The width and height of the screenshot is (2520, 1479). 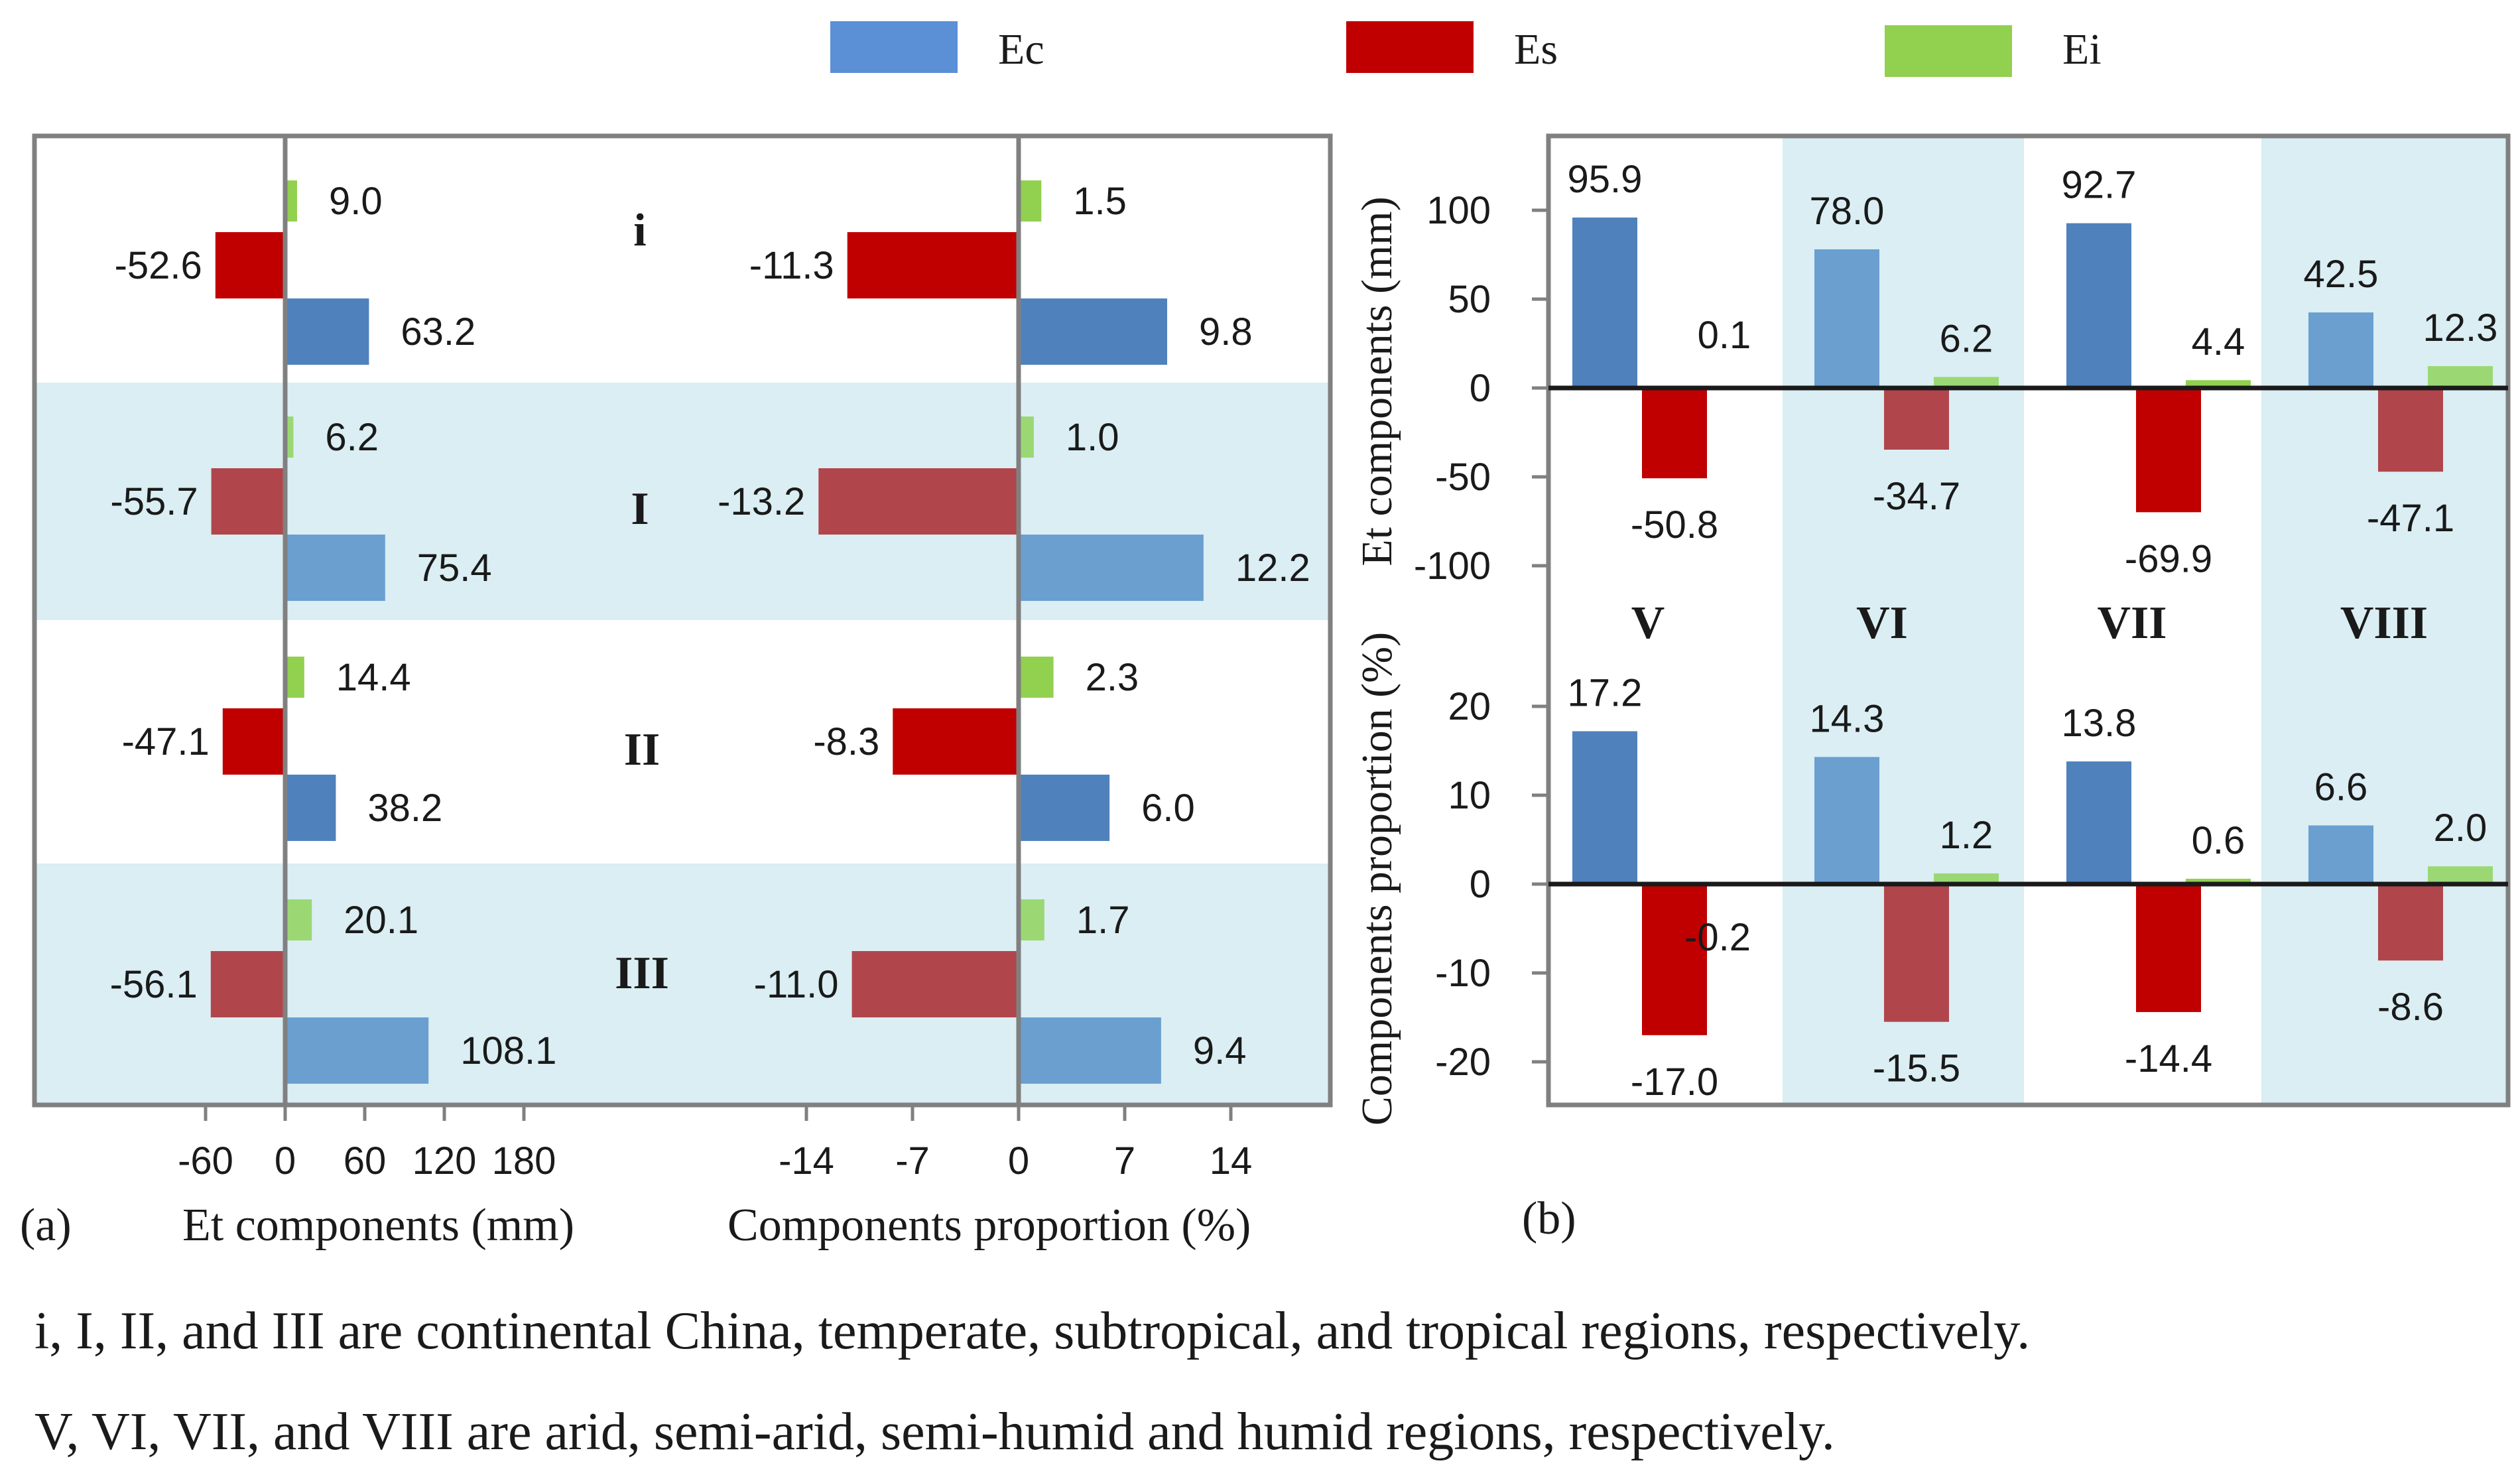 I want to click on bottom-bar-ei-VI, so click(x=1966, y=878).